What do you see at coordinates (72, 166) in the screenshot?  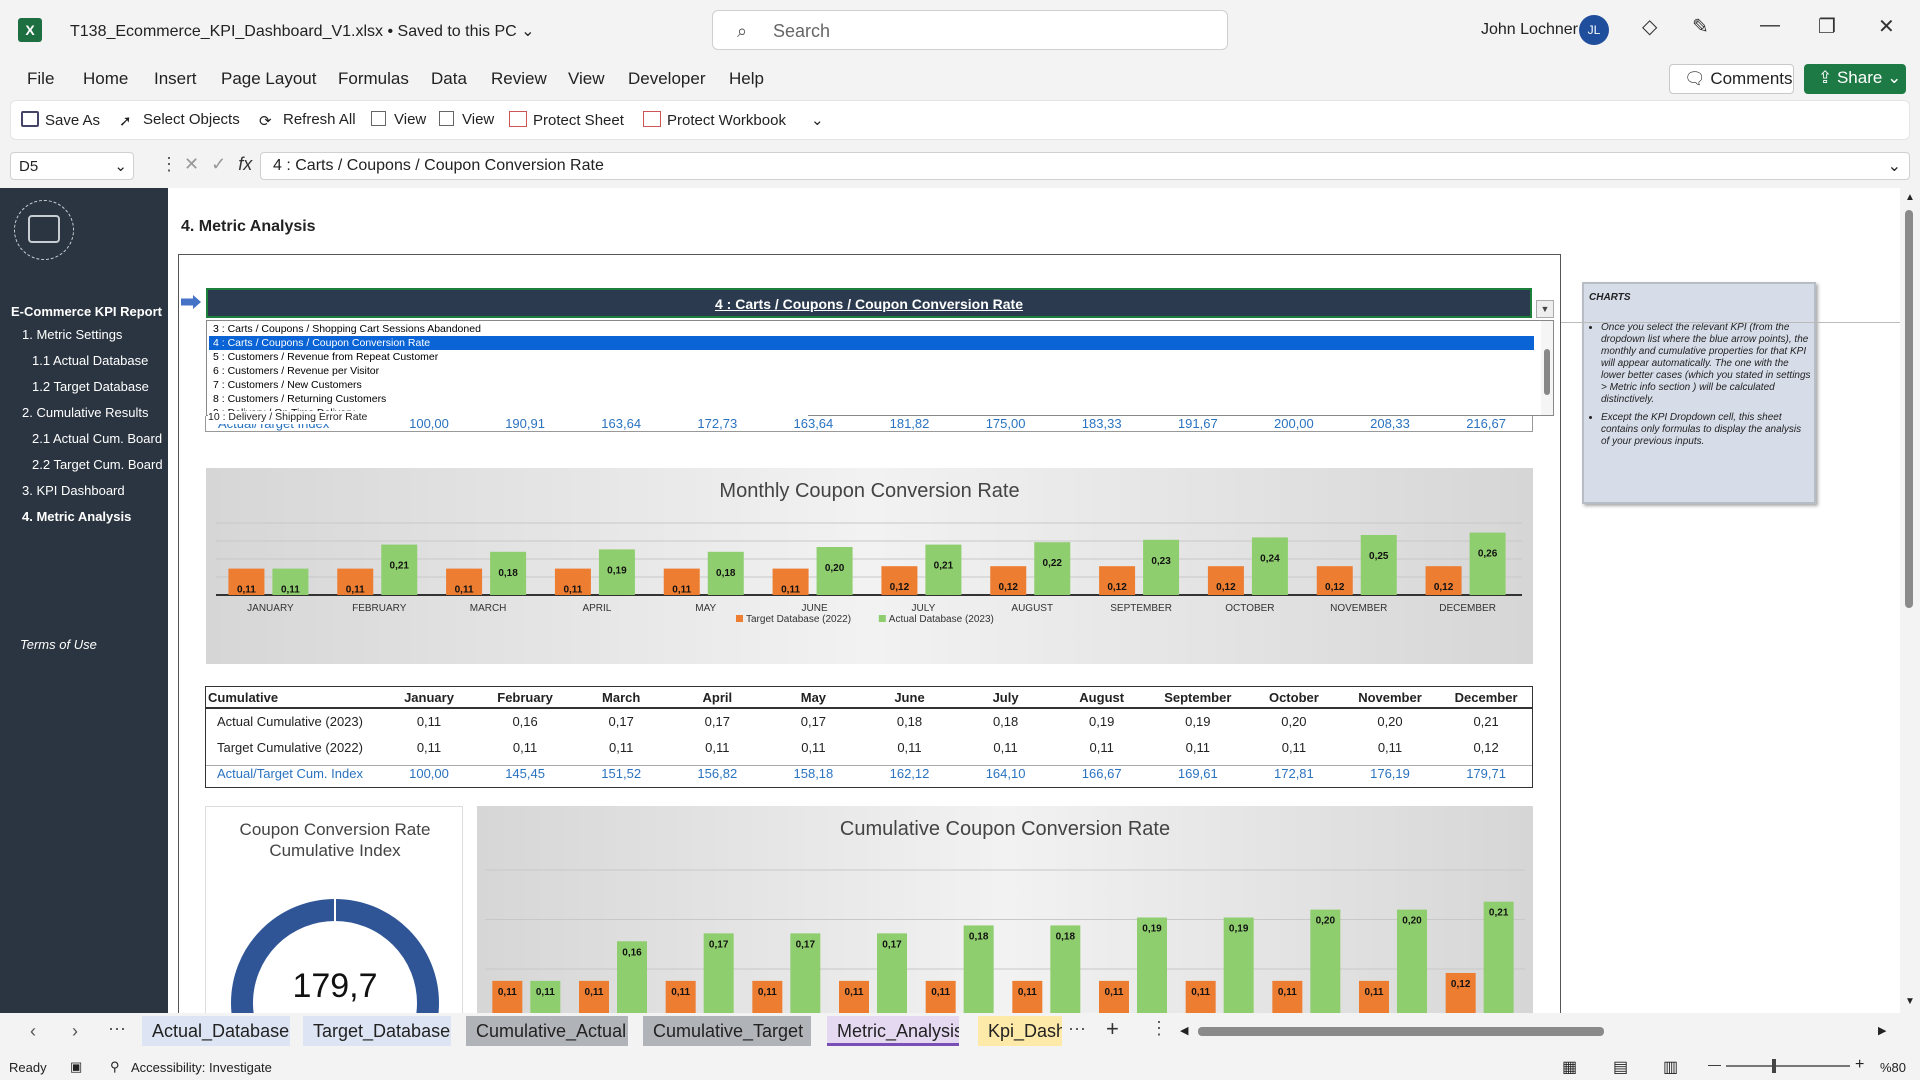 I see `name-box: D5 ⌄` at bounding box center [72, 166].